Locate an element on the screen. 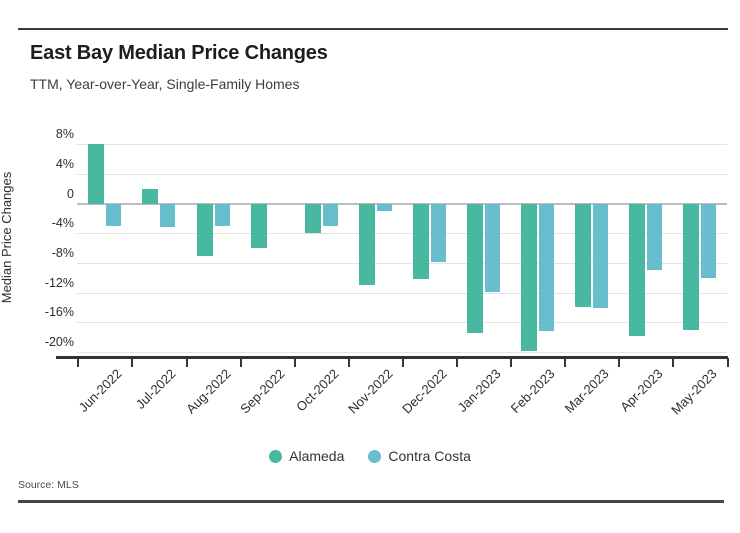  bar-alameda-jan-2023 is located at coordinates (475, 268).